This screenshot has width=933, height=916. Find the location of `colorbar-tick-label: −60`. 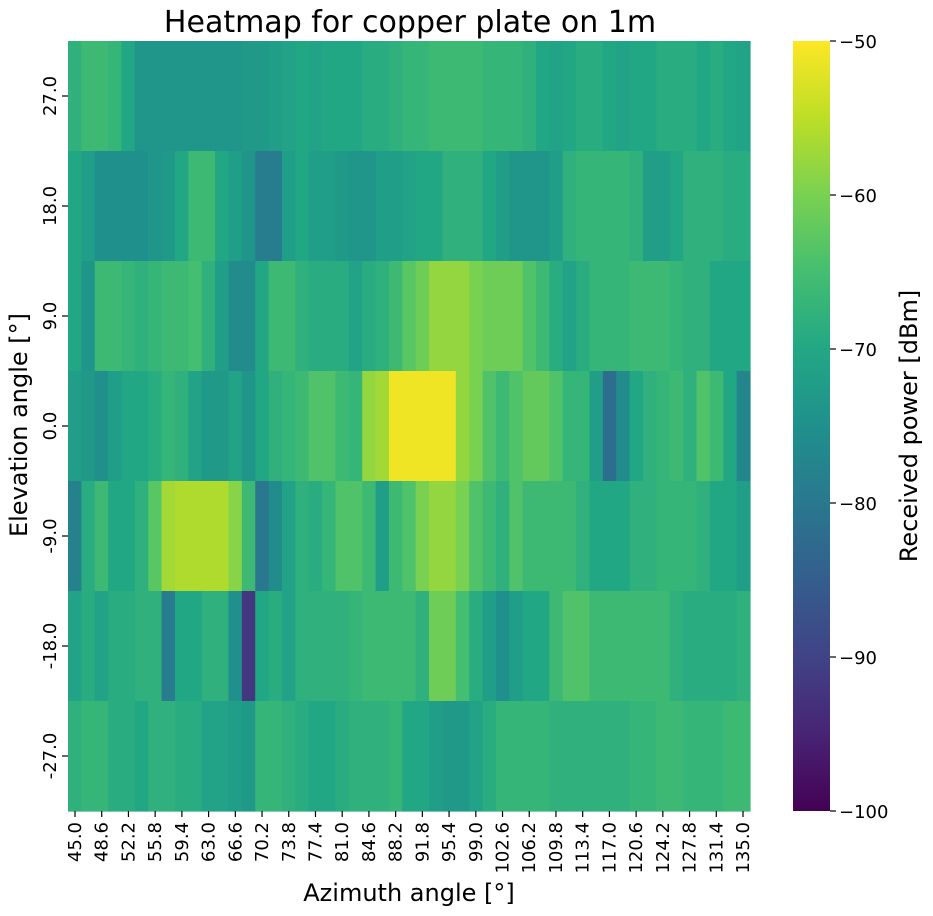

colorbar-tick-label: −60 is located at coordinates (858, 196).